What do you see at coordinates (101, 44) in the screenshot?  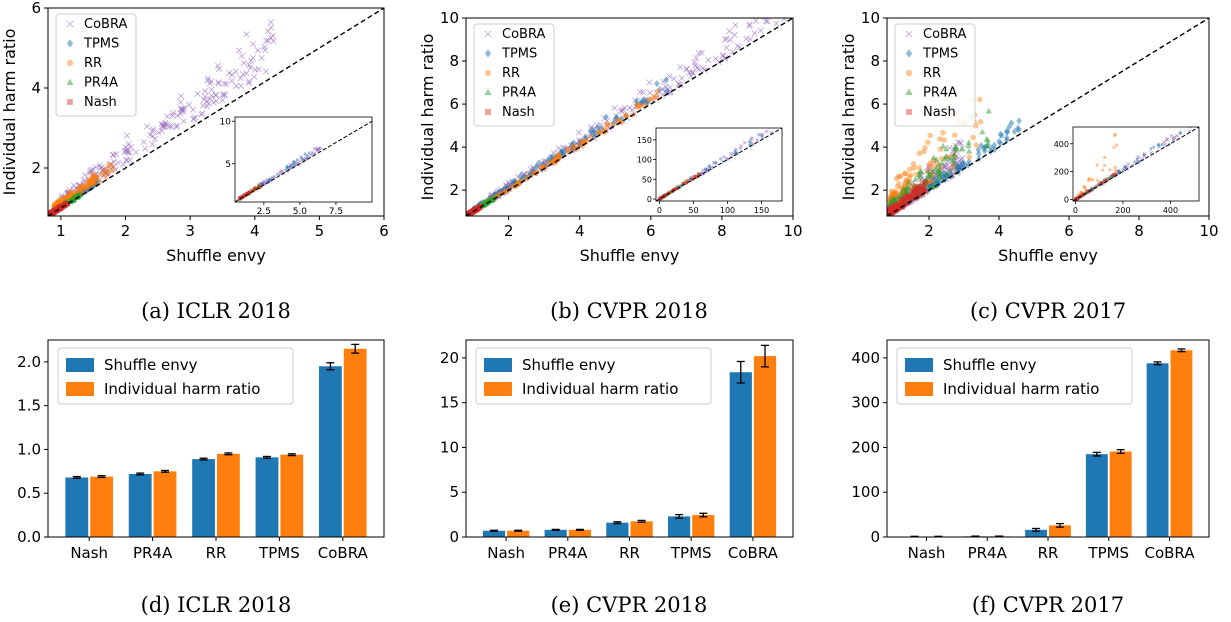 I see `legend-entry-a-1: TPMS` at bounding box center [101, 44].